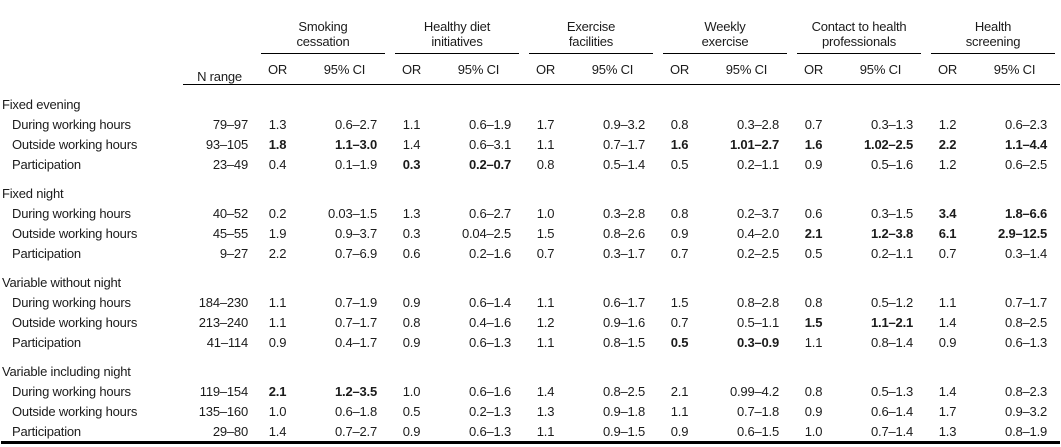 The height and width of the screenshot is (447, 1061). What do you see at coordinates (1026, 411) in the screenshot?
I see `ci-value: 0.9–3.2` at bounding box center [1026, 411].